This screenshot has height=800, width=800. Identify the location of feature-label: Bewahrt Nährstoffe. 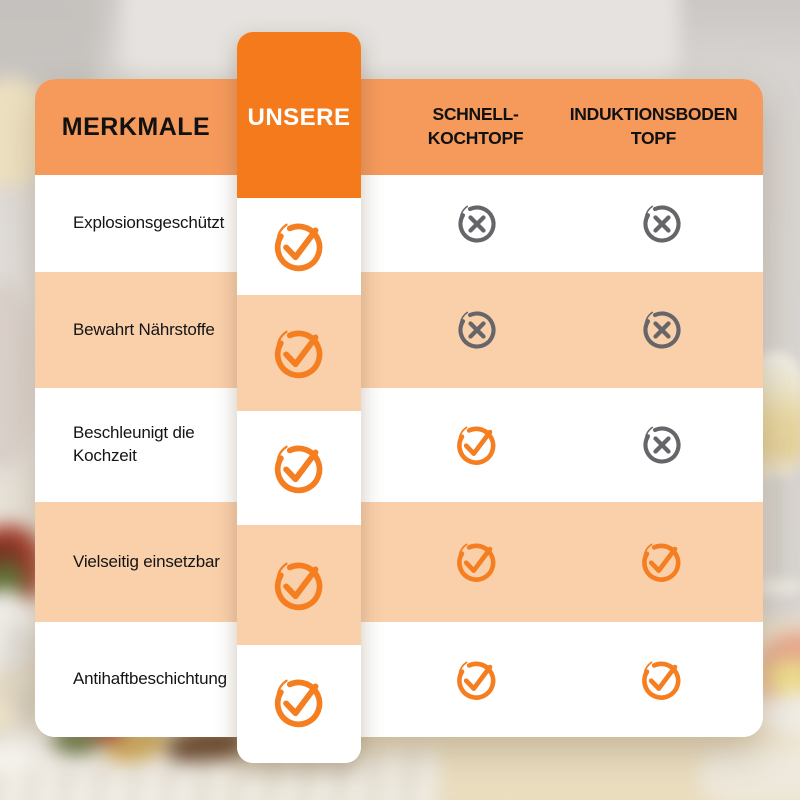
(144, 329).